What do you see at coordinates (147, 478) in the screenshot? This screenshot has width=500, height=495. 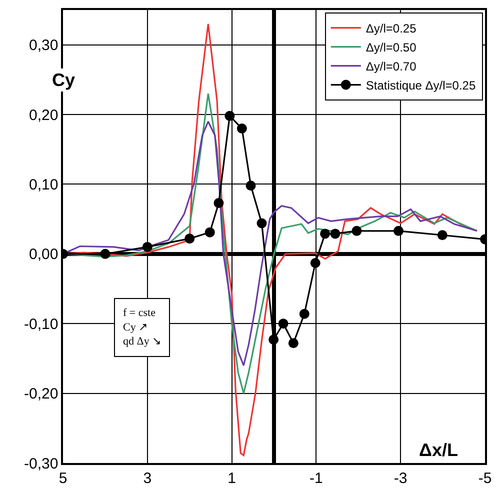 I see `x-tick-label: 3` at bounding box center [147, 478].